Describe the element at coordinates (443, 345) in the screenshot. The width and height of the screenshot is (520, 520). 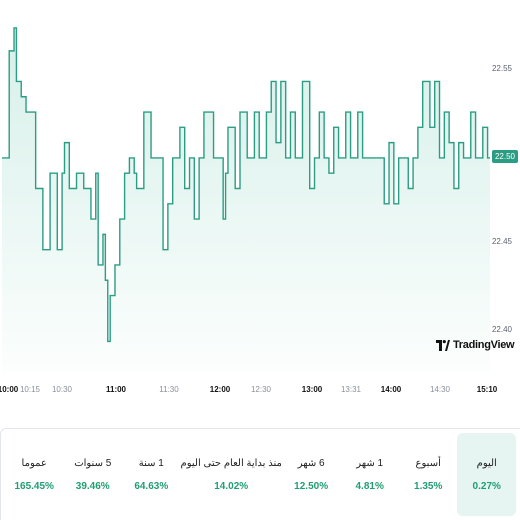
I see `tradingview-icon` at that location.